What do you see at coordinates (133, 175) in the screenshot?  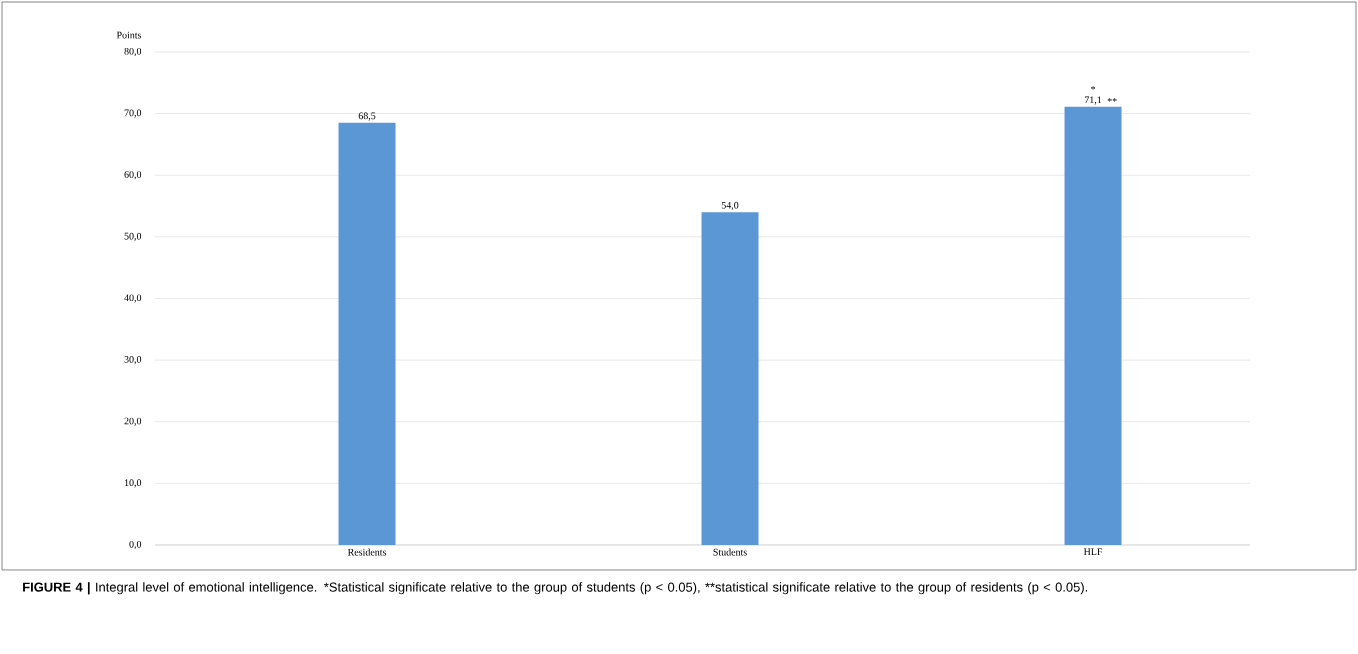 I see `y-tick-label: 60,0` at bounding box center [133, 175].